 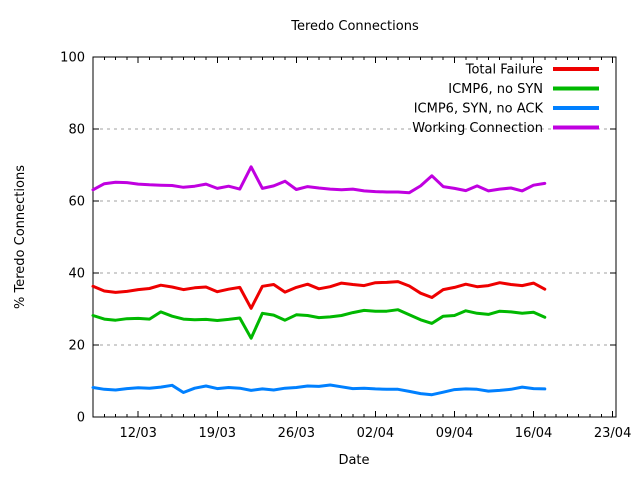 I want to click on y-tick-label: 60, so click(x=76, y=202).